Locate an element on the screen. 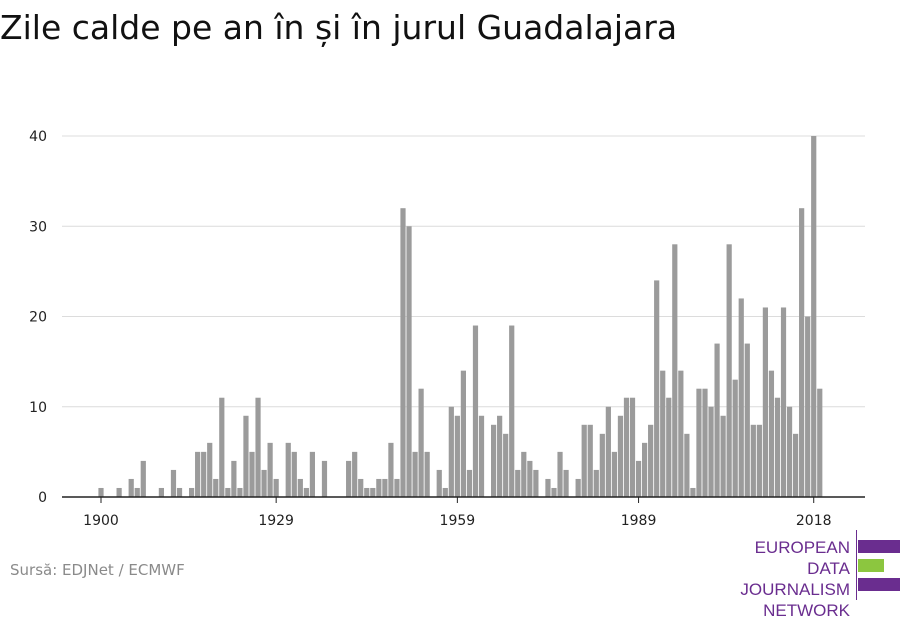 The image size is (900, 621). bar-1958 is located at coordinates (451, 451).